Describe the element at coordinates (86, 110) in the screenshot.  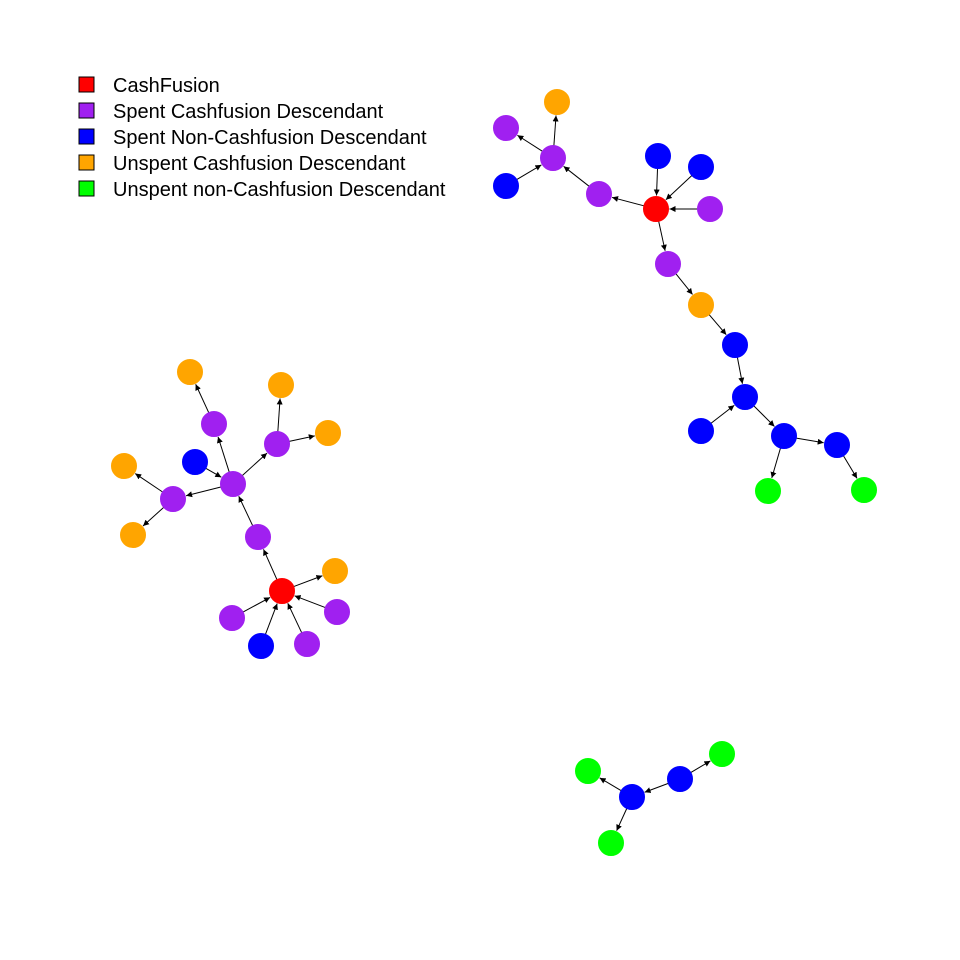
I see `legend-swatch-spent-cashfusion` at that location.